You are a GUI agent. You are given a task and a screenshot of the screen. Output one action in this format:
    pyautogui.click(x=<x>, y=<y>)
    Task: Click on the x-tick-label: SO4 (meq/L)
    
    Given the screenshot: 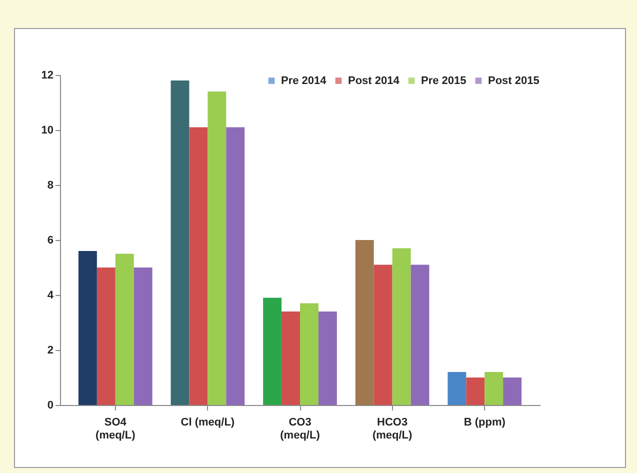 What is the action you would take?
    pyautogui.click(x=116, y=429)
    